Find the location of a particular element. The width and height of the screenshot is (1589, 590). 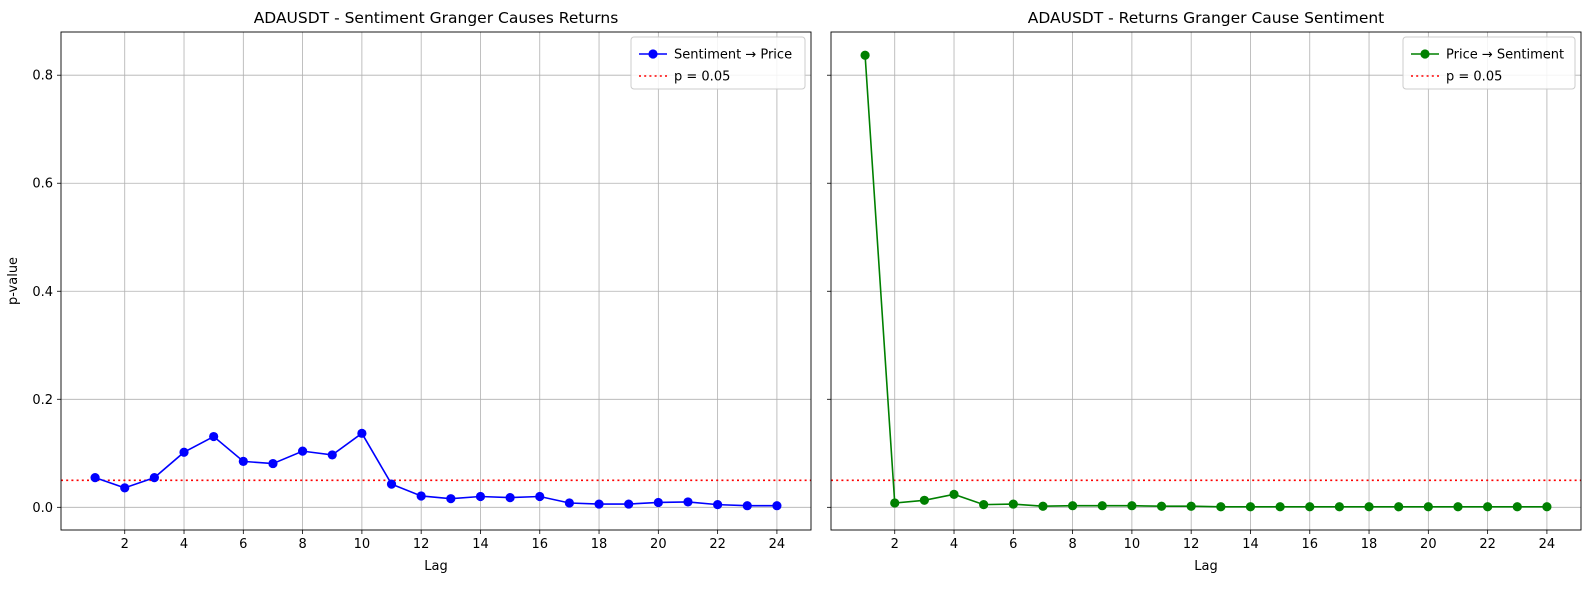

legend-label: Sentiment → Price is located at coordinates (733, 55).